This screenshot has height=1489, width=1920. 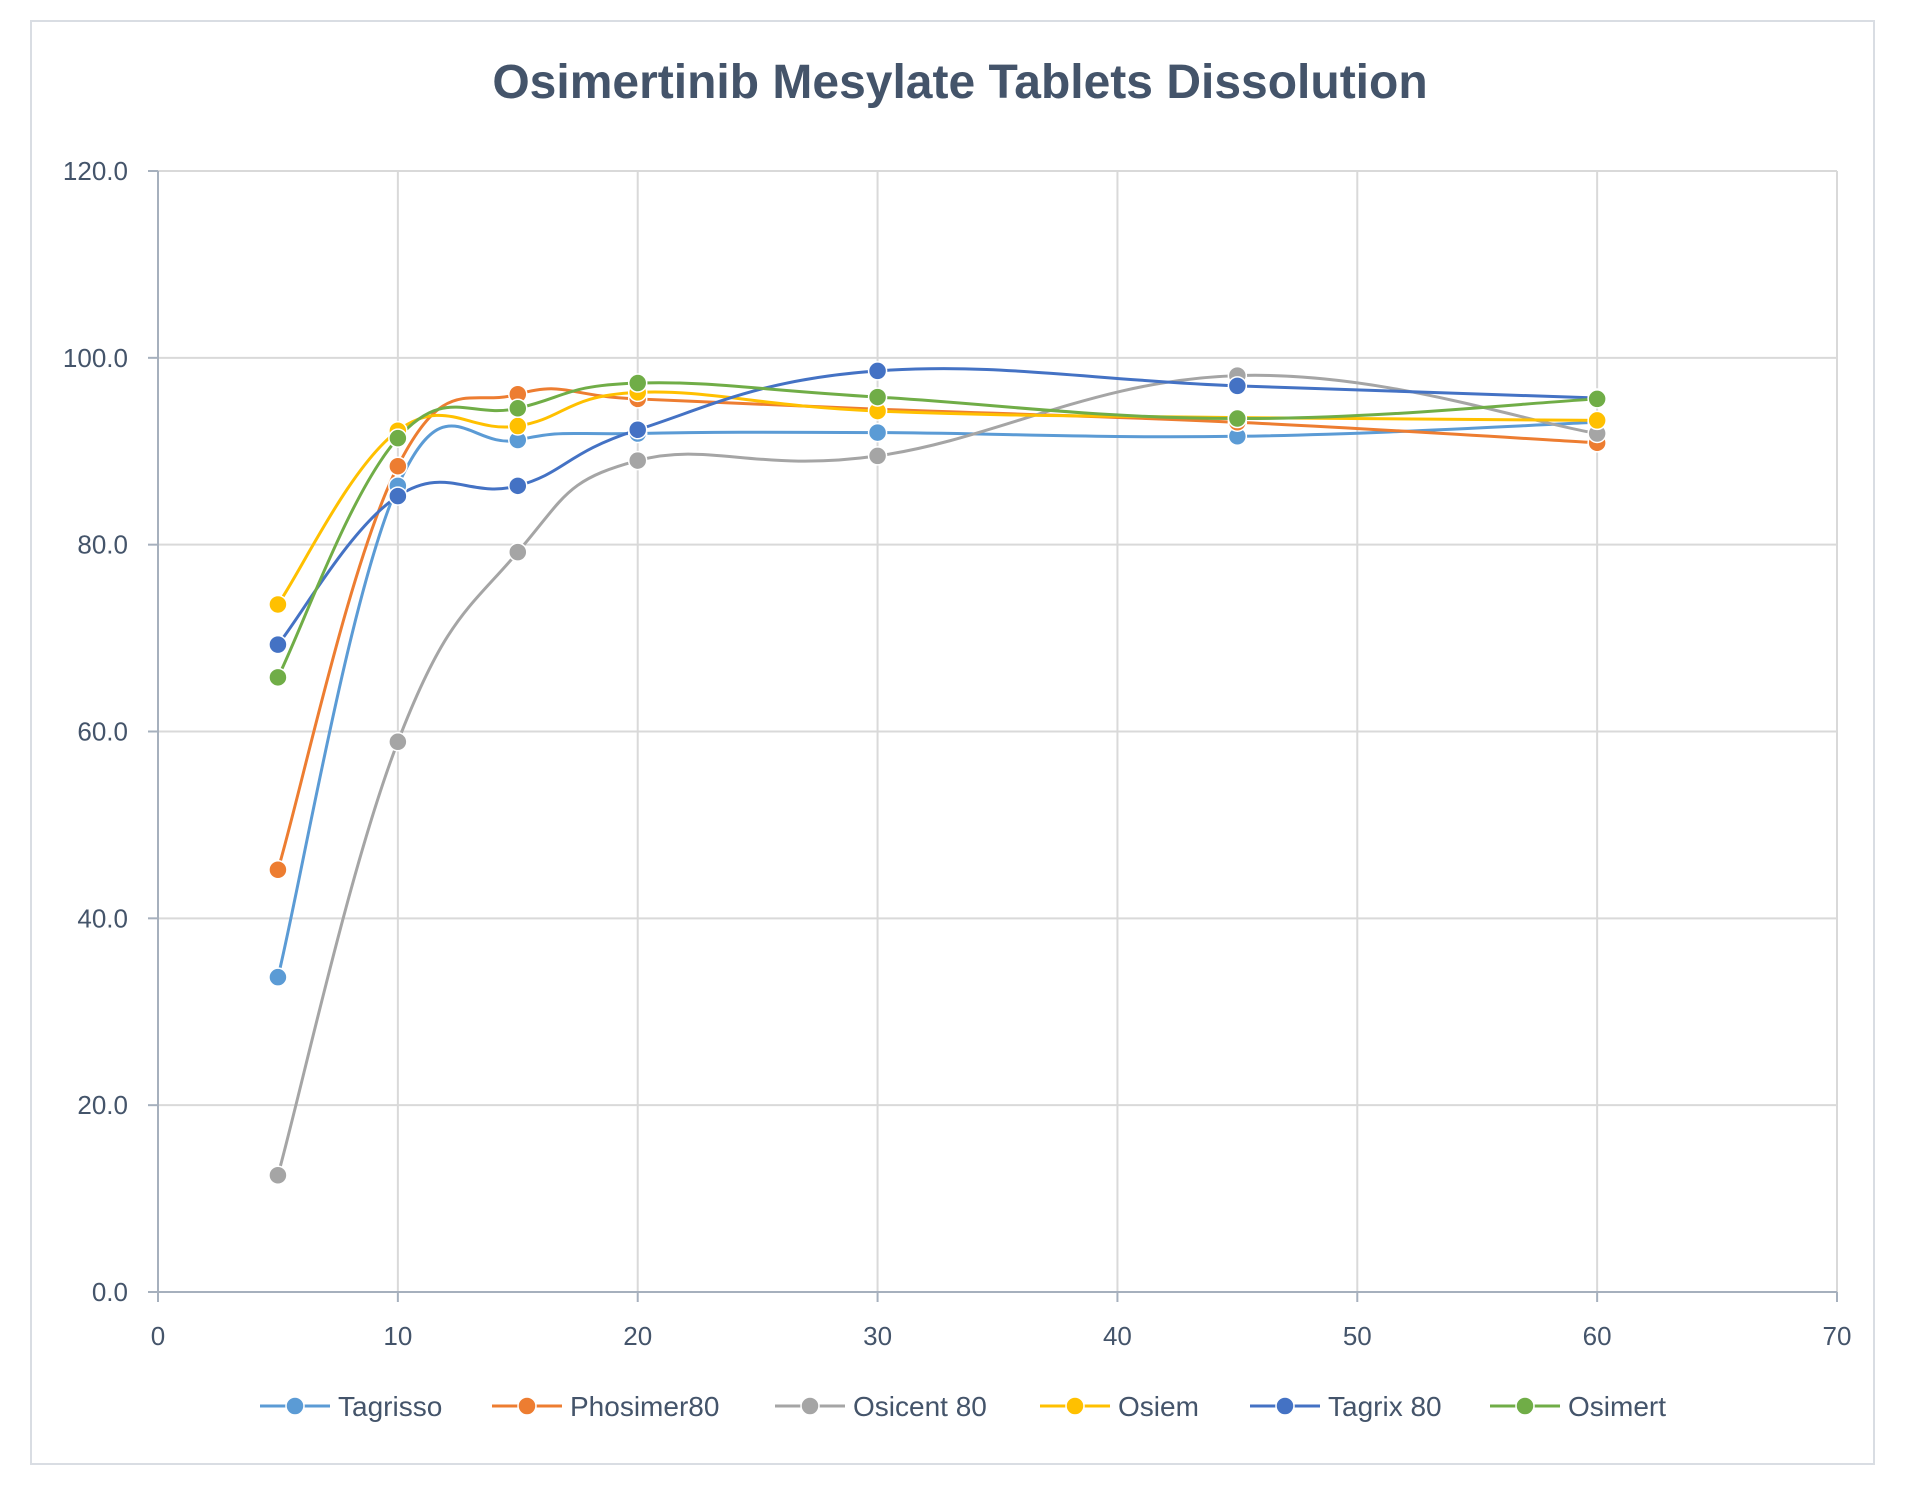 What do you see at coordinates (1837, 1336) in the screenshot?
I see `x-tick-label: 70` at bounding box center [1837, 1336].